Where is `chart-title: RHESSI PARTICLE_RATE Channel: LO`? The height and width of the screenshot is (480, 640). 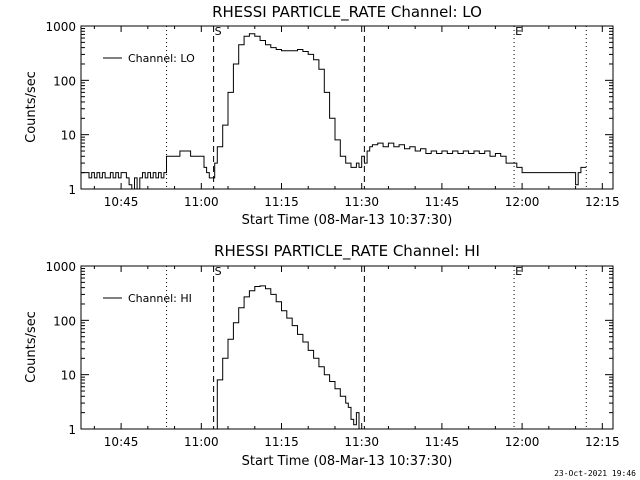
chart-title: RHESSI PARTICLE_RATE Channel: LO is located at coordinates (347, 12).